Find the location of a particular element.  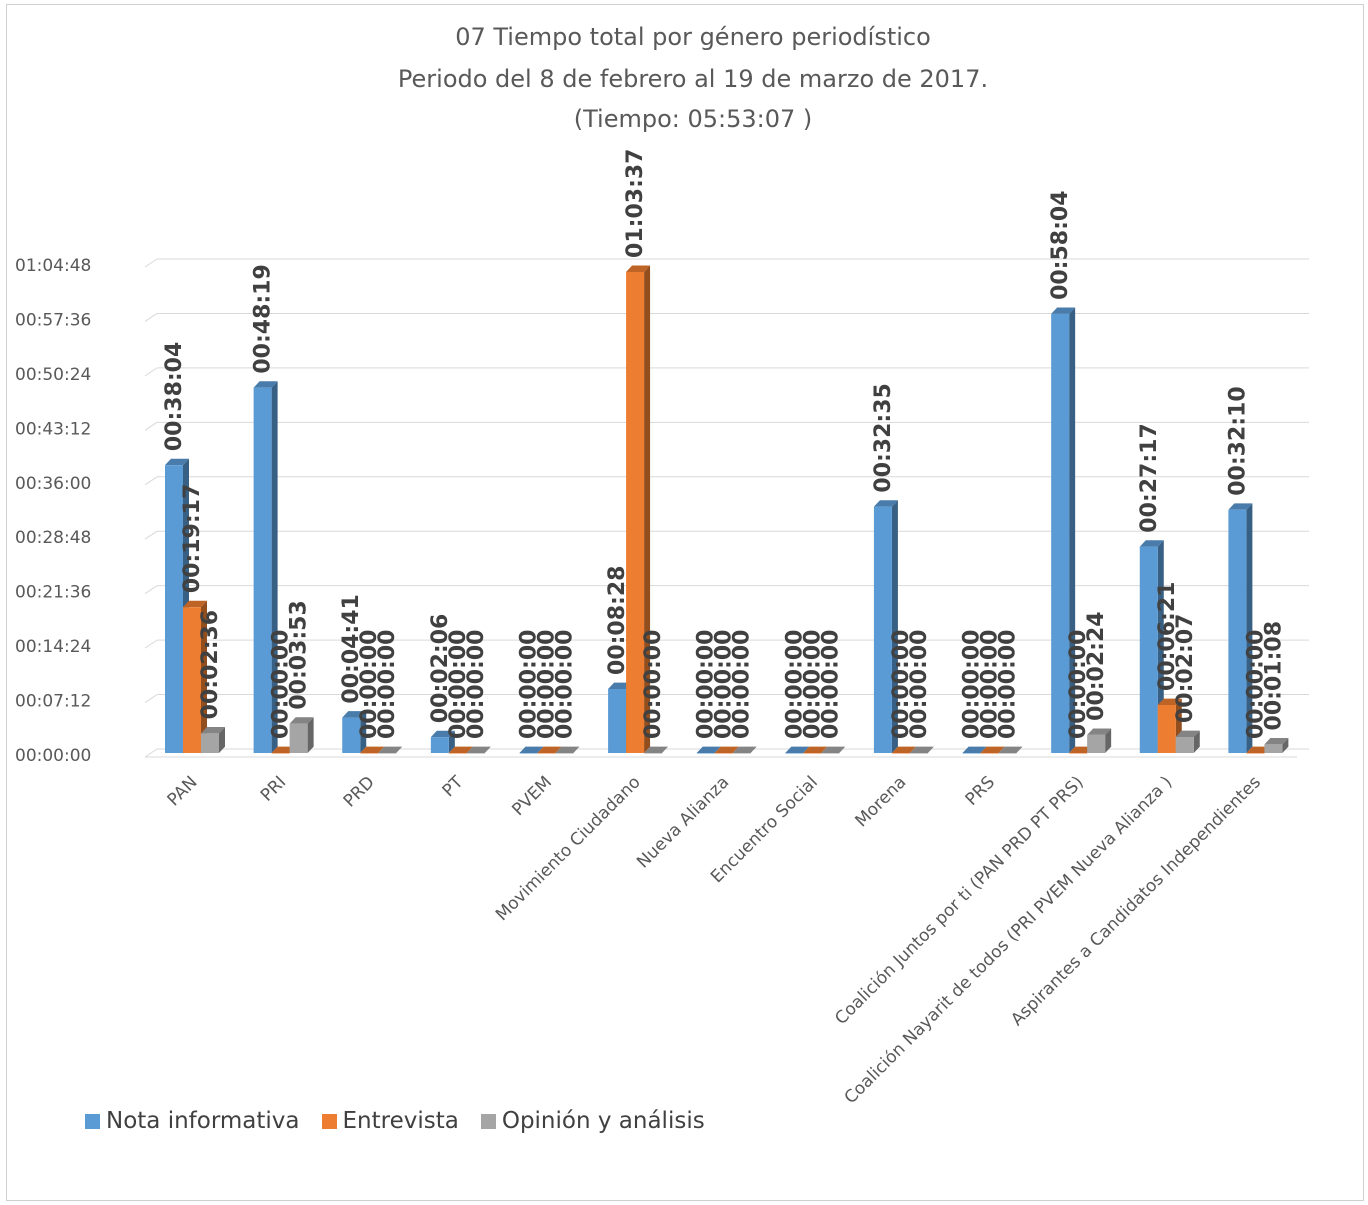

data-label: 00:08:28 is located at coordinates (617, 620).